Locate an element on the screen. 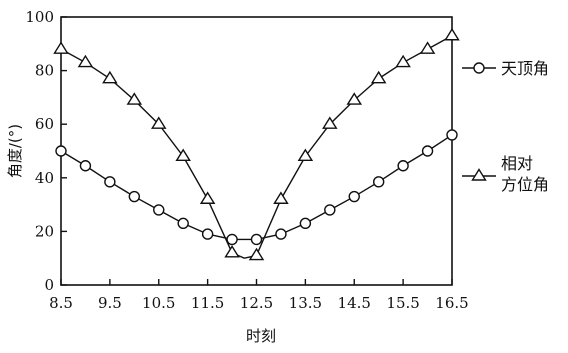 This screenshot has width=568, height=353. y-tick-label: 20 is located at coordinates (44, 231).